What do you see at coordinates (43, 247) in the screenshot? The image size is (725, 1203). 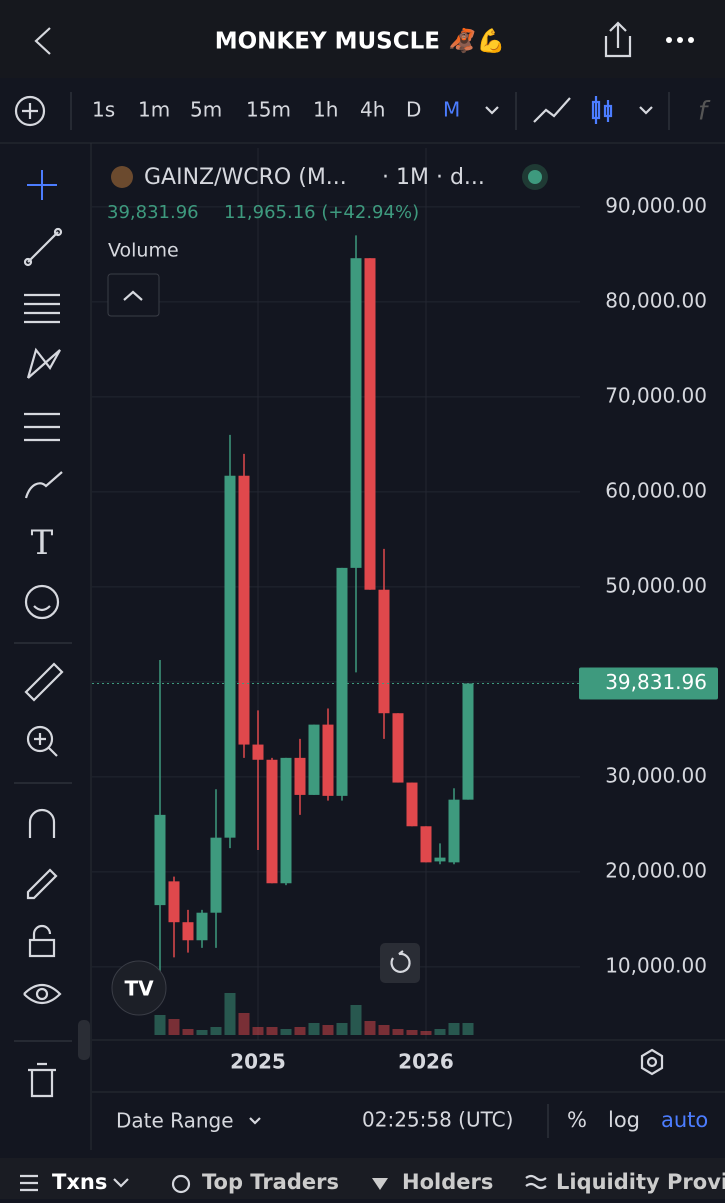 I see `line-tool` at bounding box center [43, 247].